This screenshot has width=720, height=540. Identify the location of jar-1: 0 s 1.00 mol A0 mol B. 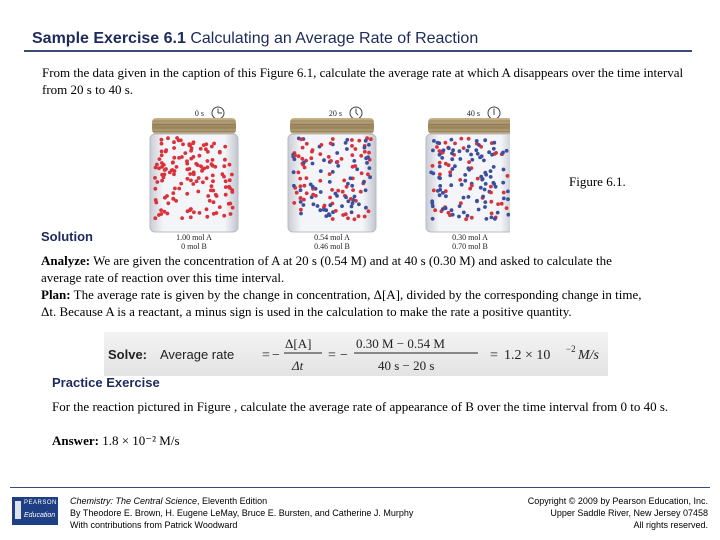
(194, 178).